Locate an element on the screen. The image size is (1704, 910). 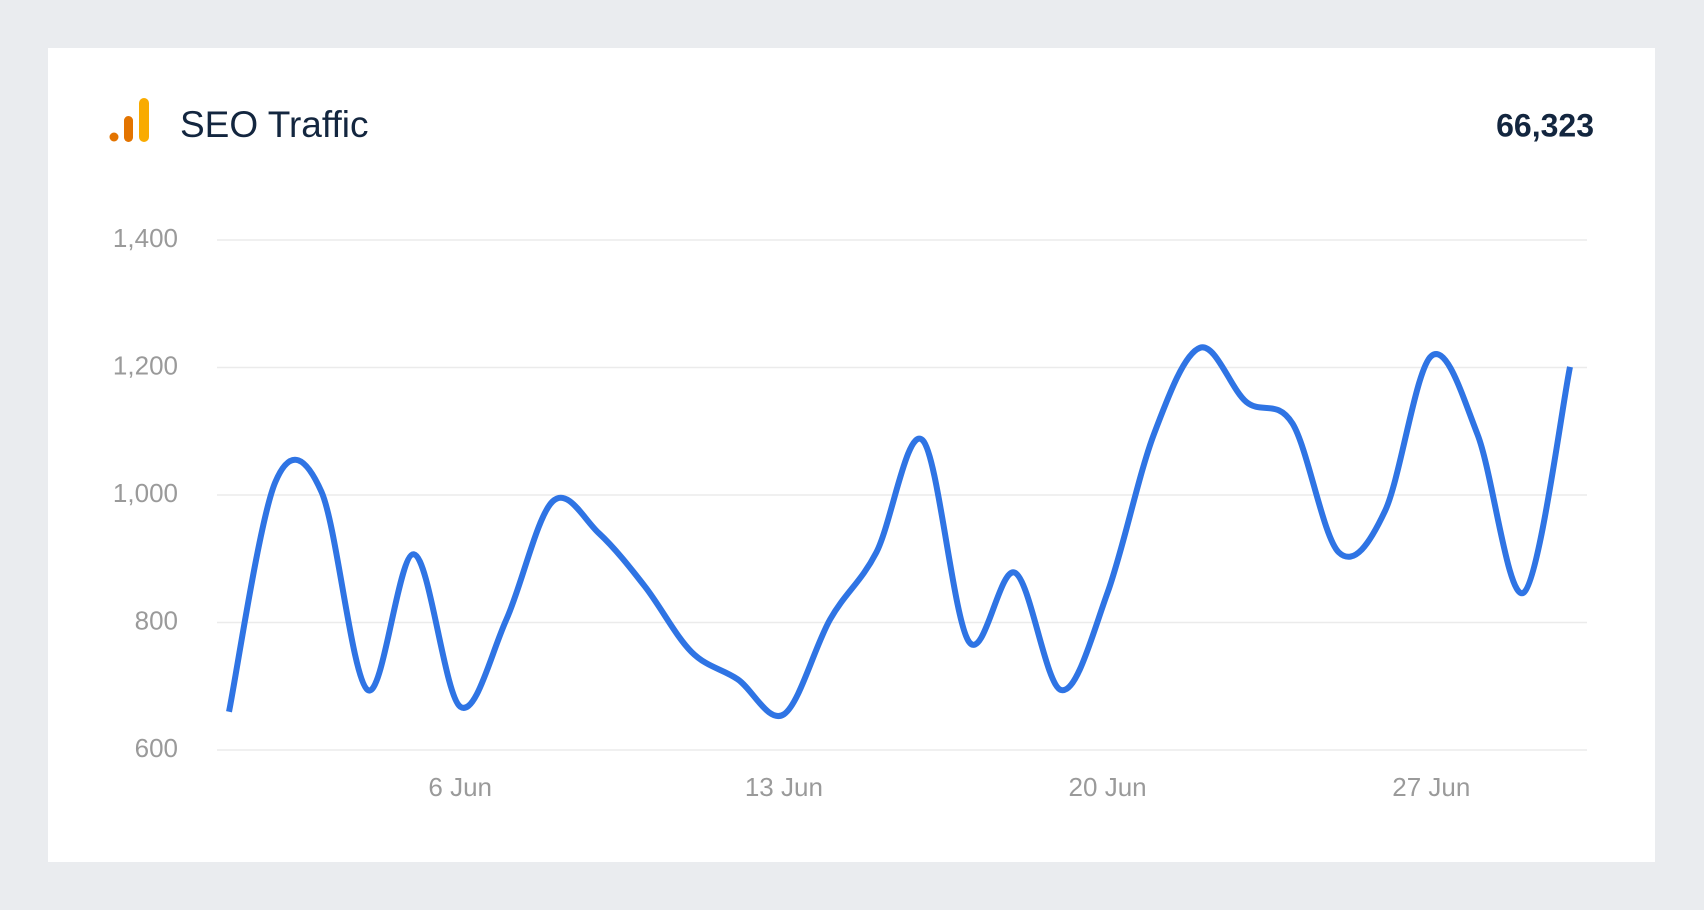
y-tick-label: 800 is located at coordinates (156, 620).